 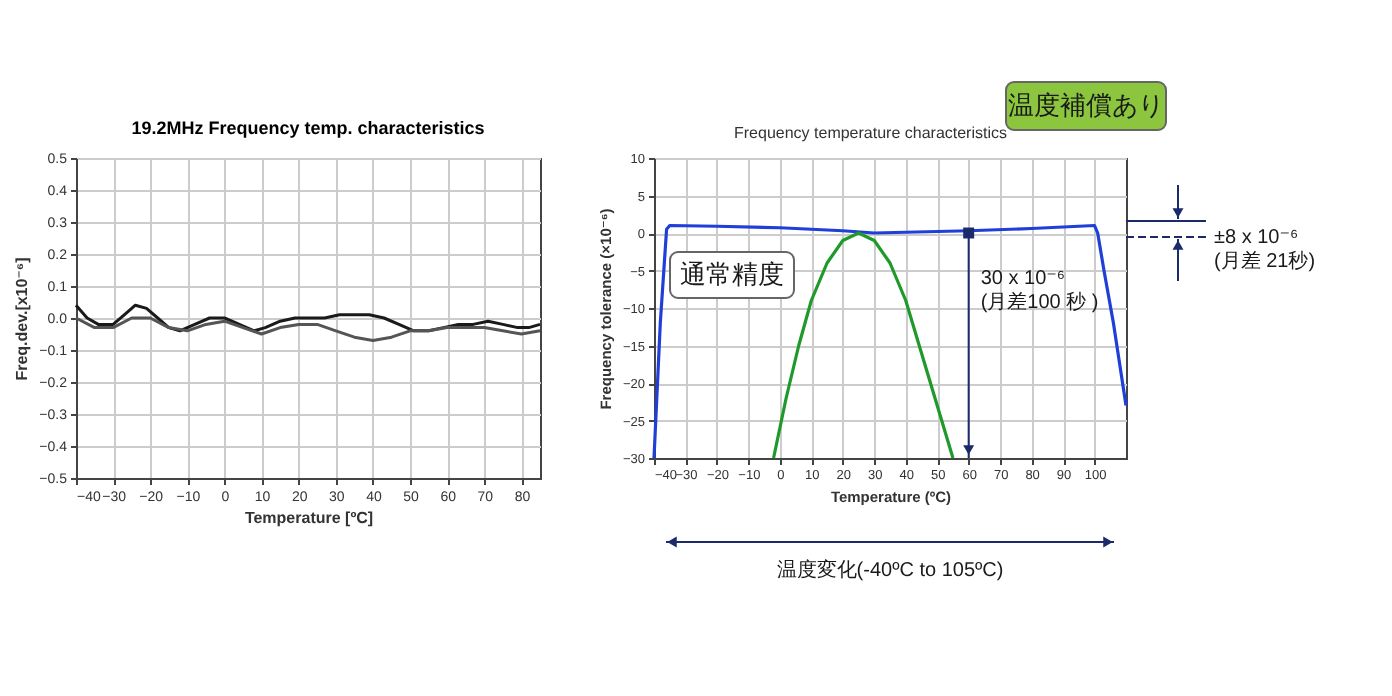 What do you see at coordinates (1039, 291) in the screenshot?
I see `annotation: 30 x 10⁻⁶ (月差100 秒 )` at bounding box center [1039, 291].